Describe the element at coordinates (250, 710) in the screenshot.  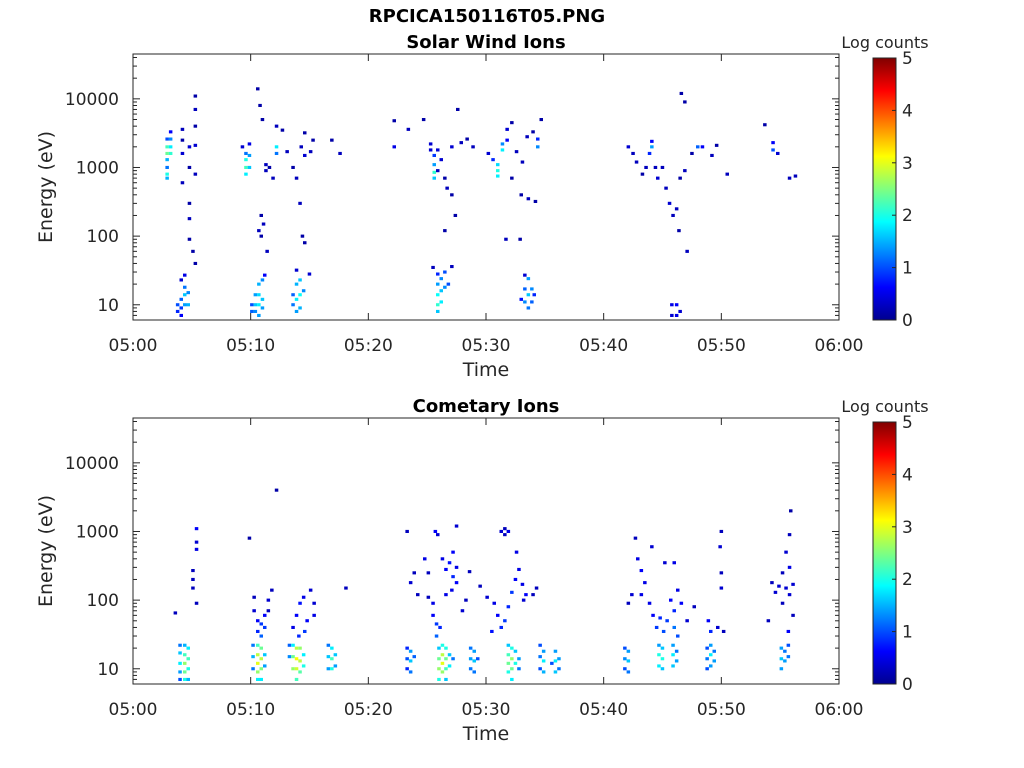
I see `x-tick-label: 05:10` at that location.